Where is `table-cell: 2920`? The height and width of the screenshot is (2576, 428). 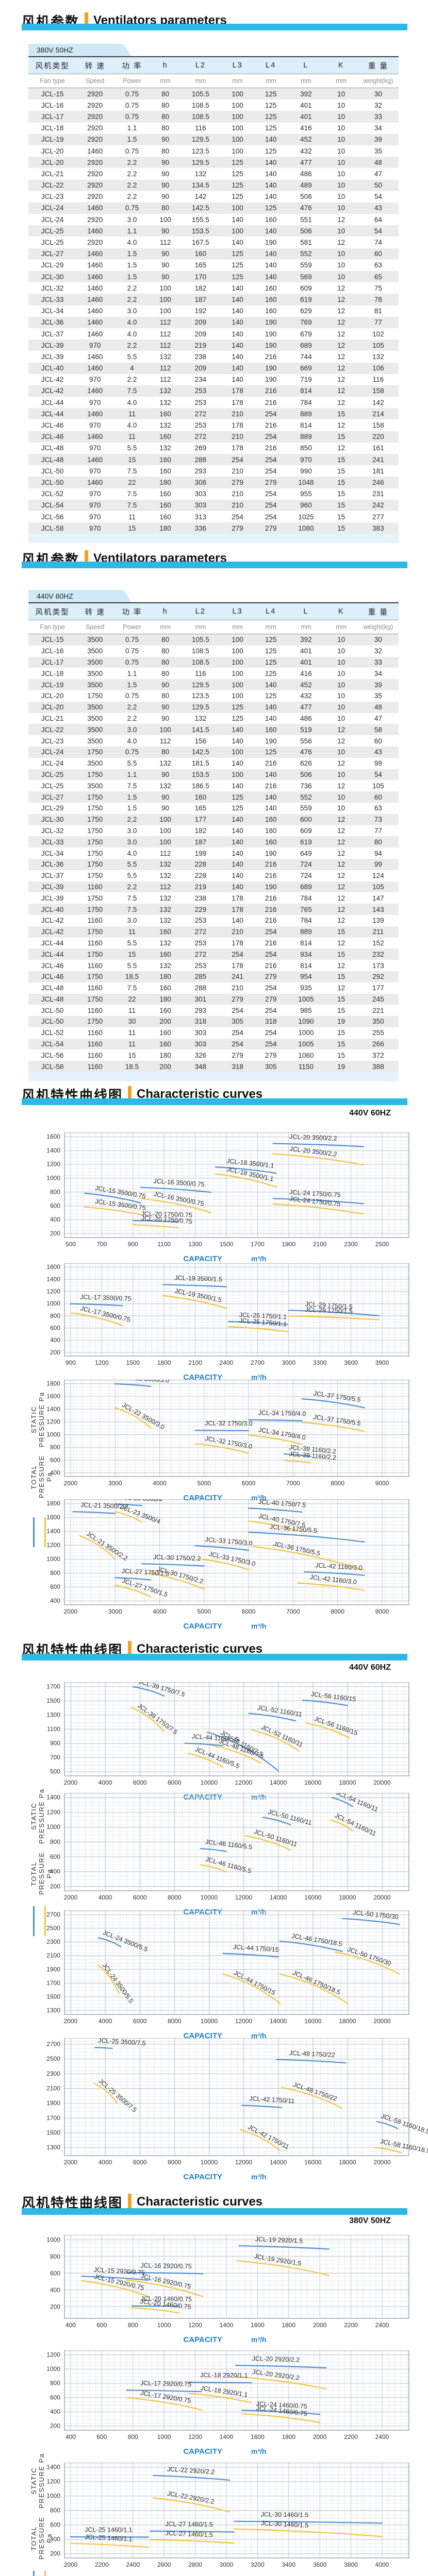 table-cell: 2920 is located at coordinates (95, 174).